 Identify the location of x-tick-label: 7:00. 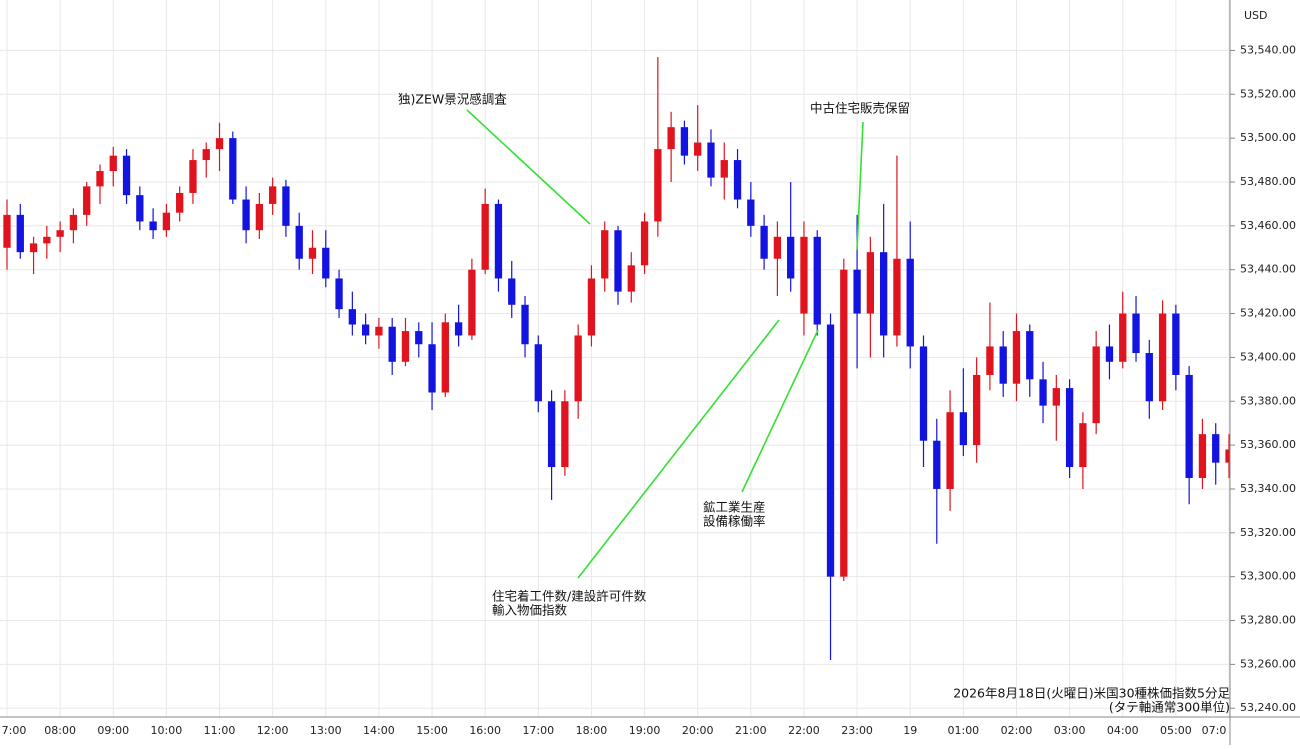
(14, 730).